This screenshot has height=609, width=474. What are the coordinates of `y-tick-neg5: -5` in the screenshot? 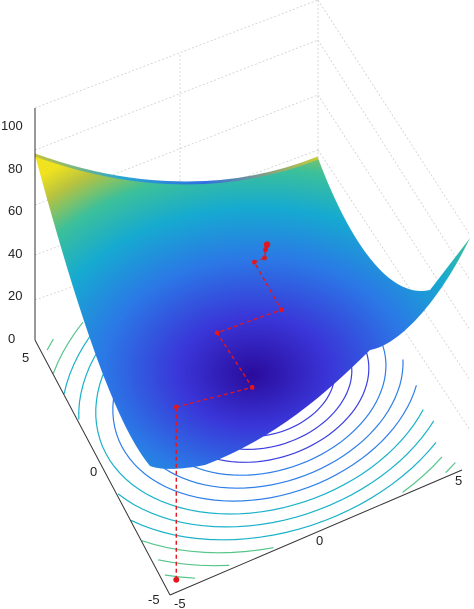 It's located at (154, 599).